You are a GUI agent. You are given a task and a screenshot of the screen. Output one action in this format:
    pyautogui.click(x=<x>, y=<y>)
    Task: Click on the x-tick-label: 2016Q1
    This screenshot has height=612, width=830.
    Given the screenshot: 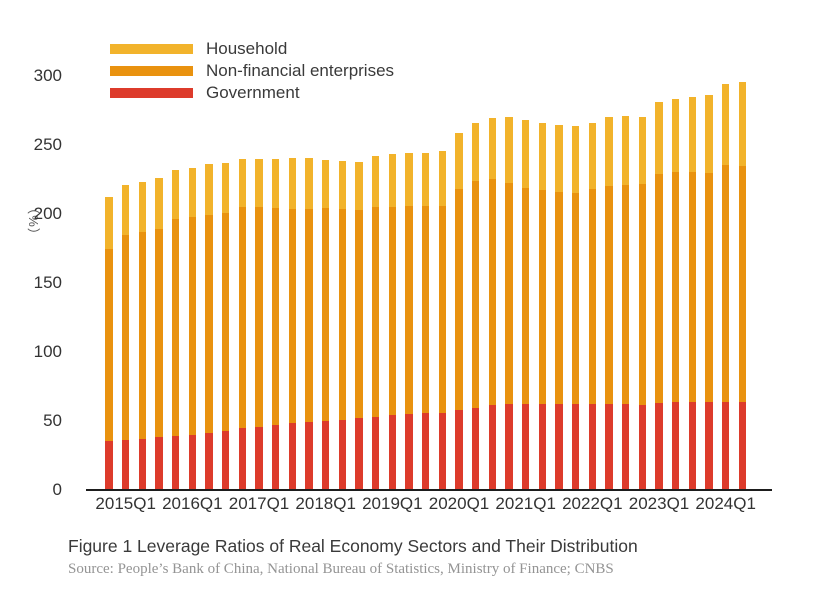 What is the action you would take?
    pyautogui.click(x=192, y=503)
    